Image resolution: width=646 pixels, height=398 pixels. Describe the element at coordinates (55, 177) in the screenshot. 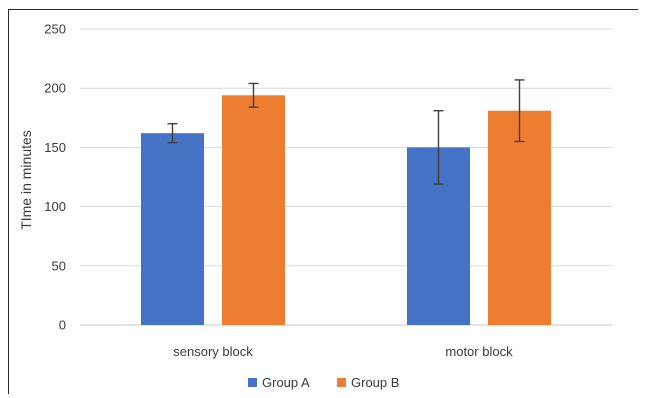

I see `y-axis-ticks: 0 50 100 150 200 250` at that location.